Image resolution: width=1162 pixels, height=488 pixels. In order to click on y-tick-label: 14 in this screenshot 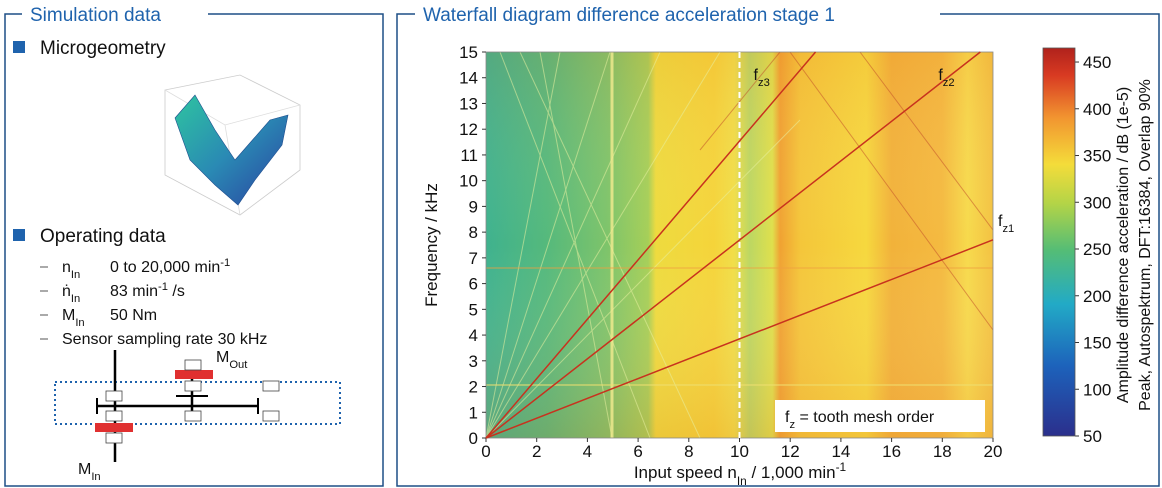, I will do `click(468, 78)`.